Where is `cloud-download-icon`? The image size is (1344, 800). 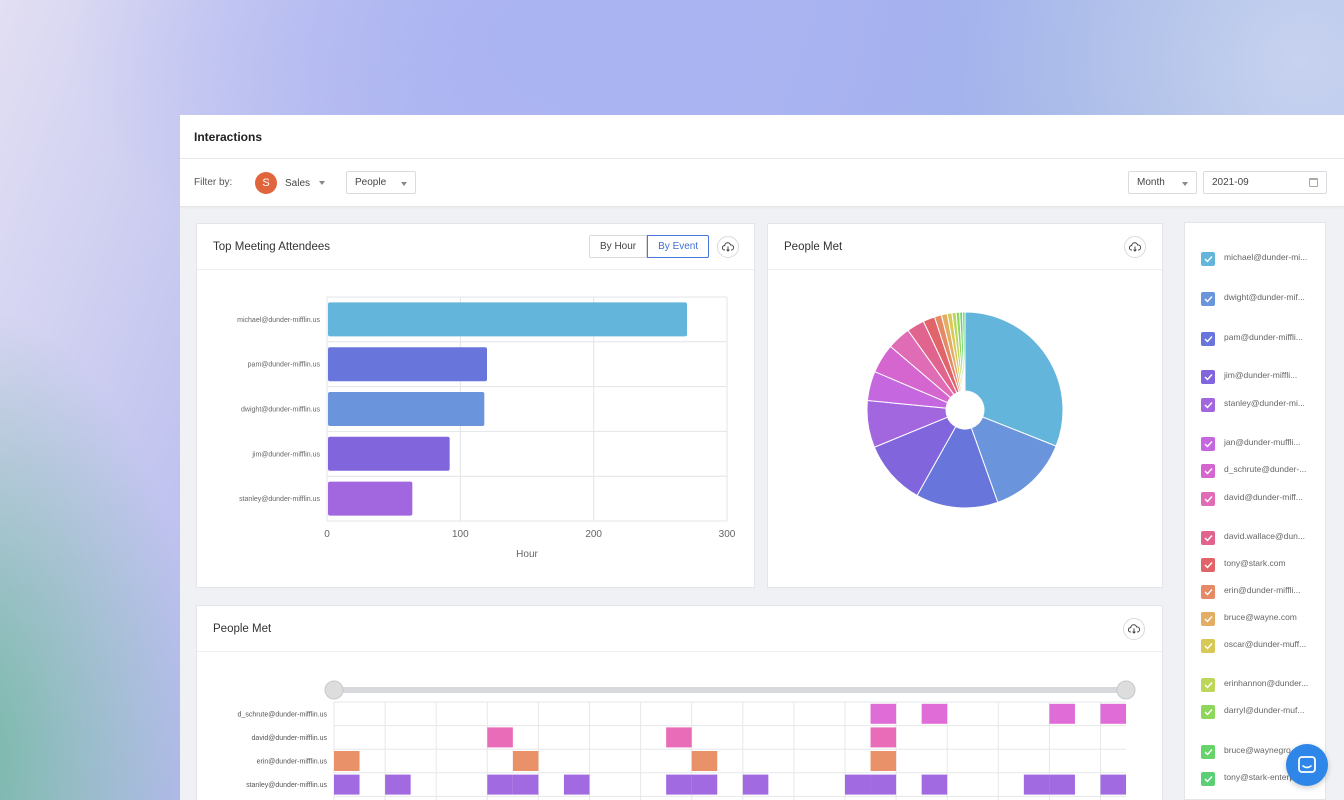 cloud-download-icon is located at coordinates (728, 247).